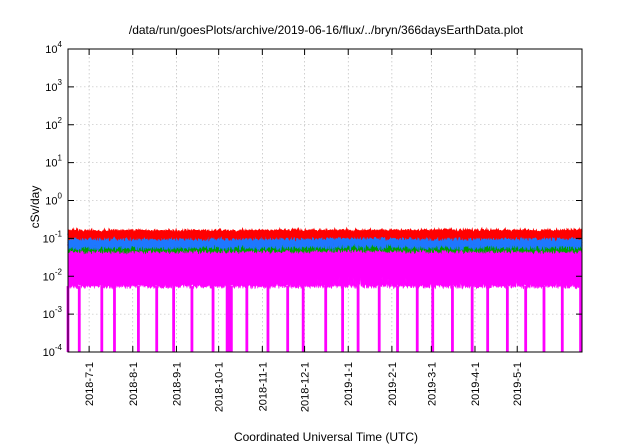  What do you see at coordinates (177, 384) in the screenshot?
I see `x-tick-label: 2018-9-1` at bounding box center [177, 384].